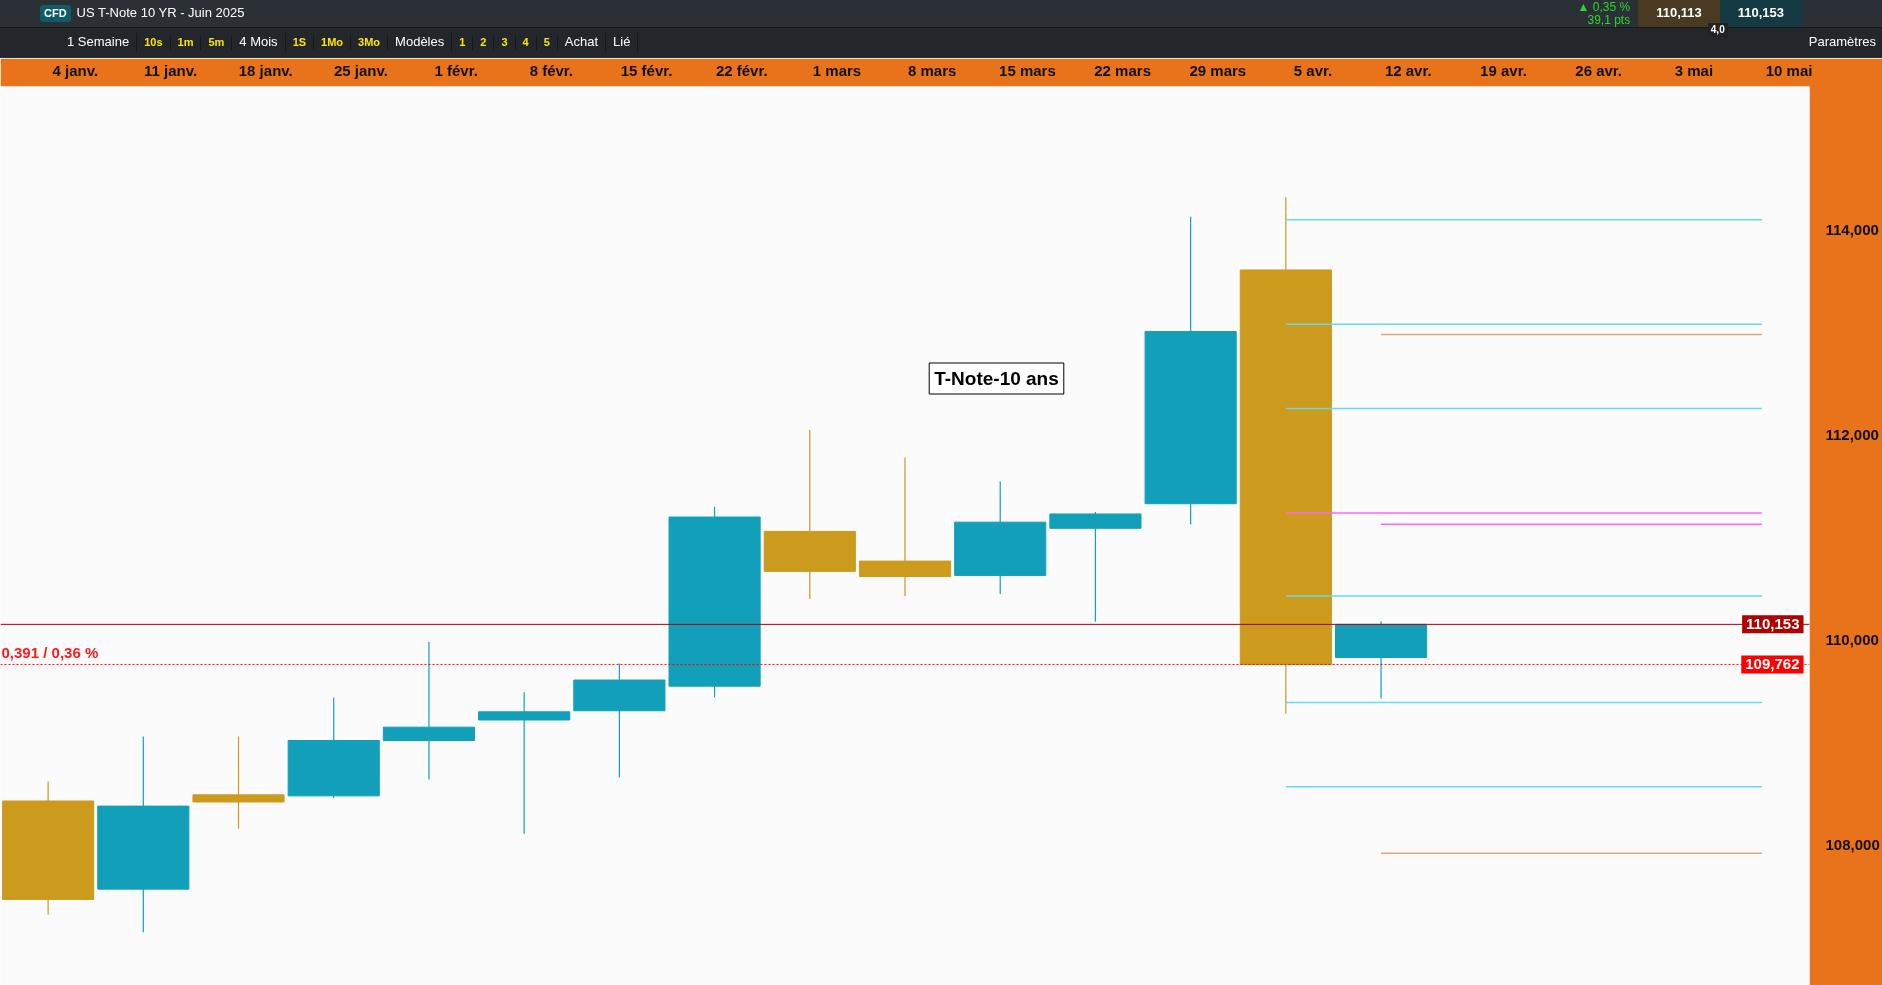 The image size is (1882, 985). Describe the element at coordinates (622, 42) in the screenshot. I see `text: Lié` at that location.